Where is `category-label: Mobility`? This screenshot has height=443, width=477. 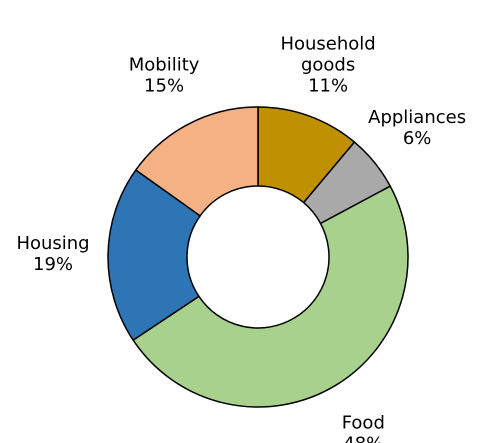 category-label: Mobility is located at coordinates (164, 64).